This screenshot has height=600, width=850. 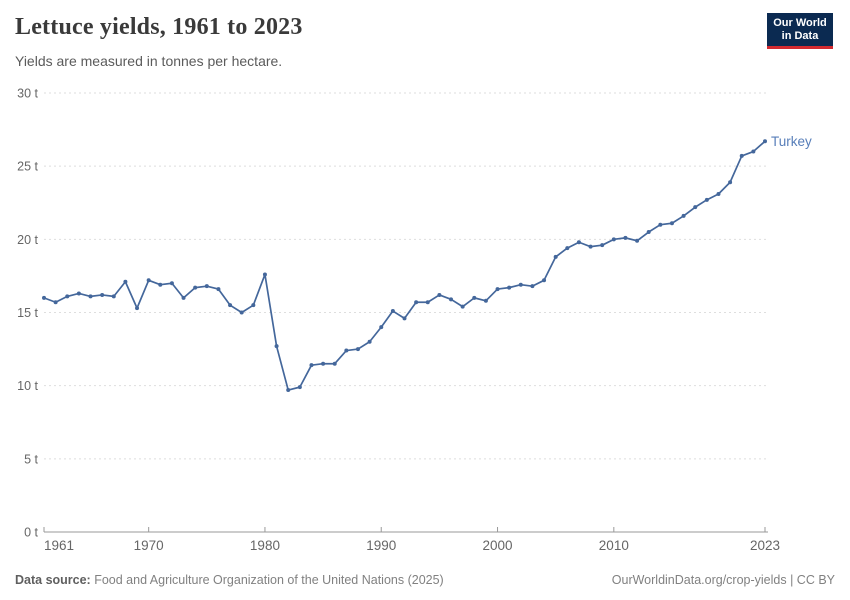 I want to click on x-axis-tick-label: 2000, so click(x=498, y=545).